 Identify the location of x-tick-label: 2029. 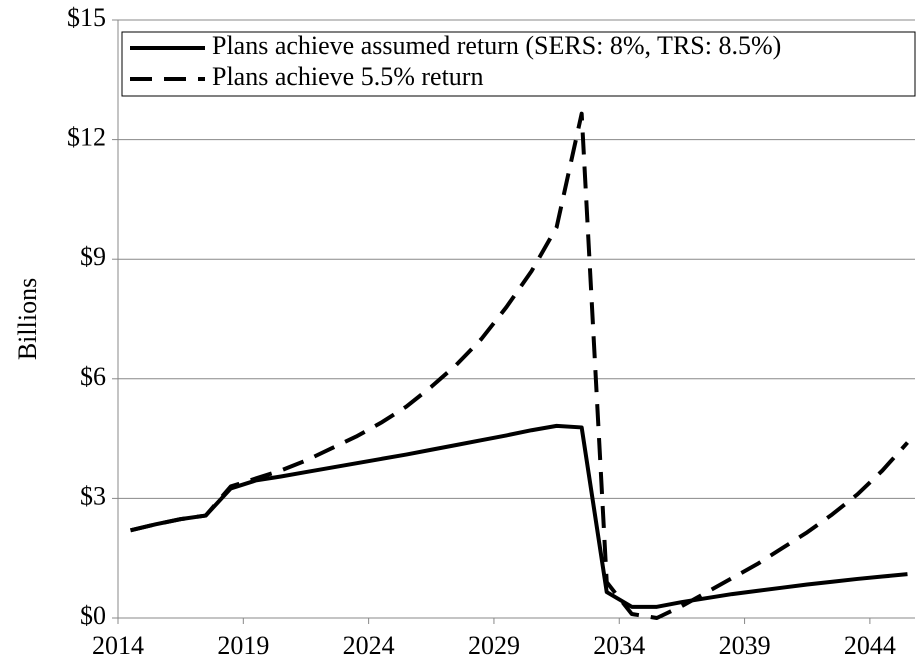
(494, 645).